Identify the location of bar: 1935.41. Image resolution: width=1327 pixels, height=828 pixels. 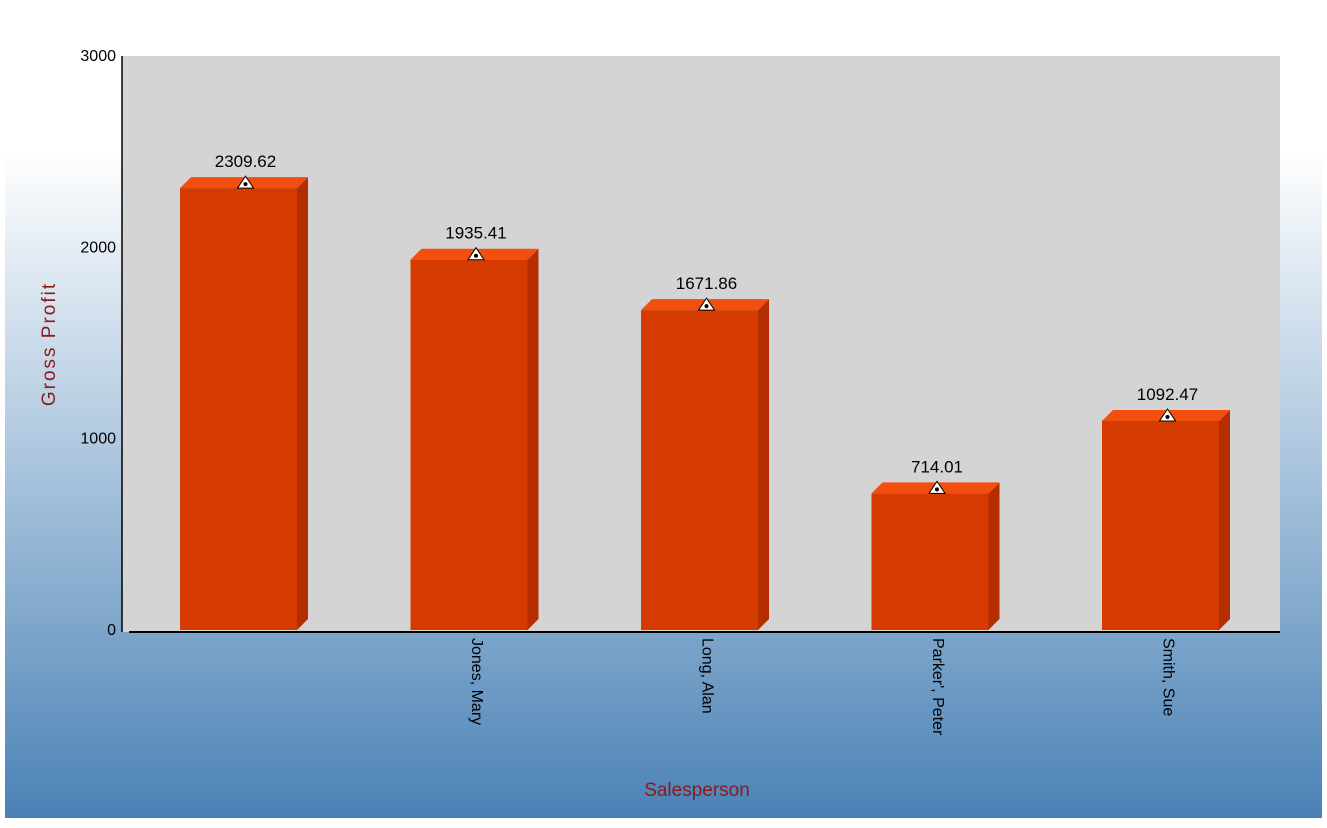
(474, 427).